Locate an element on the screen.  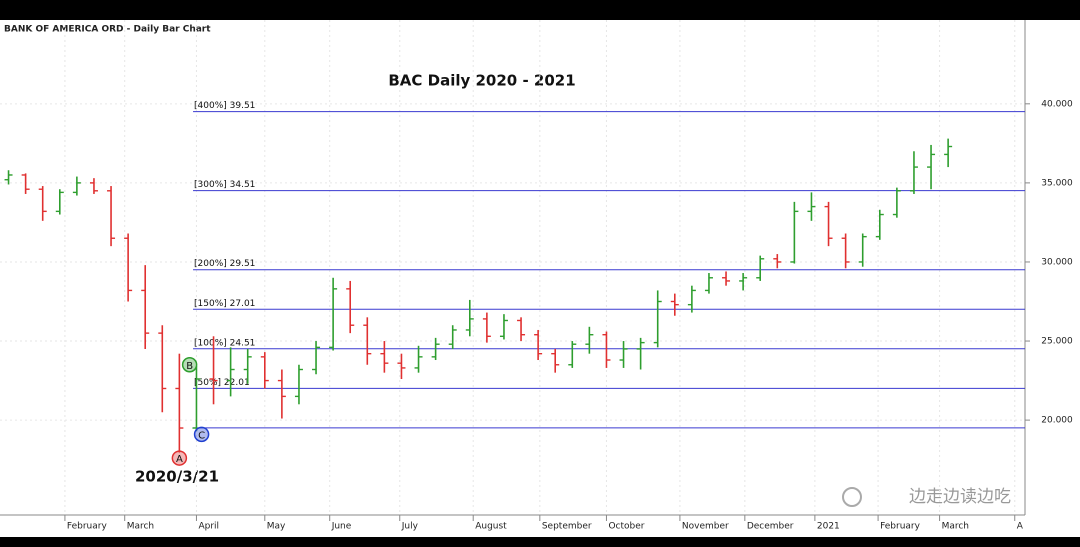
level-label: [50%] 22.01 is located at coordinates (222, 383).